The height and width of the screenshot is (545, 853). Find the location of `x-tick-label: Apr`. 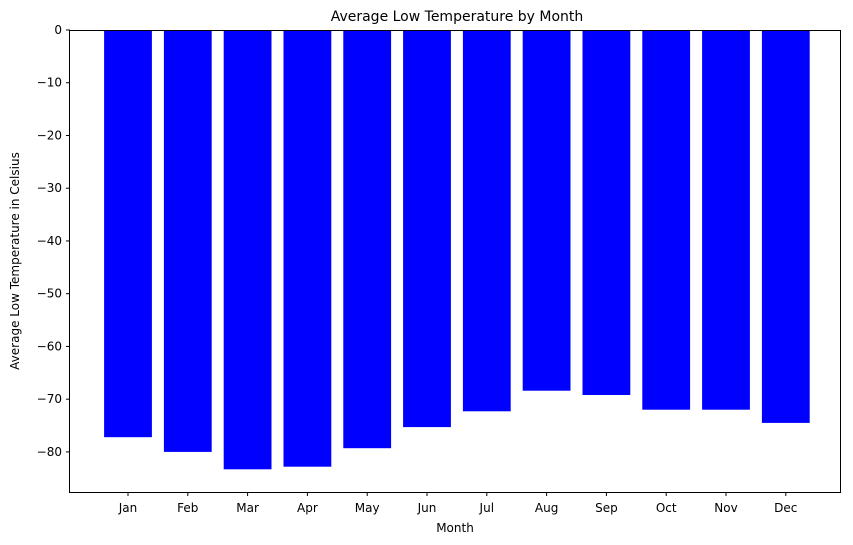

x-tick-label: Apr is located at coordinates (307, 508).